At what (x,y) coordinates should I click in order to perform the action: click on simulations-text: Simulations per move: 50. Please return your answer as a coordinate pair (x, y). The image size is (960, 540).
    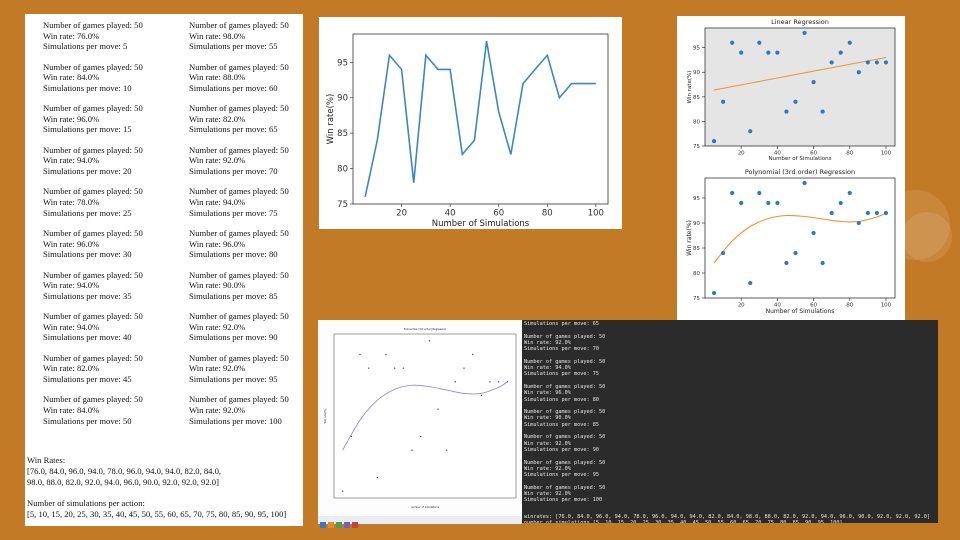
    Looking at the image, I should click on (87, 420).